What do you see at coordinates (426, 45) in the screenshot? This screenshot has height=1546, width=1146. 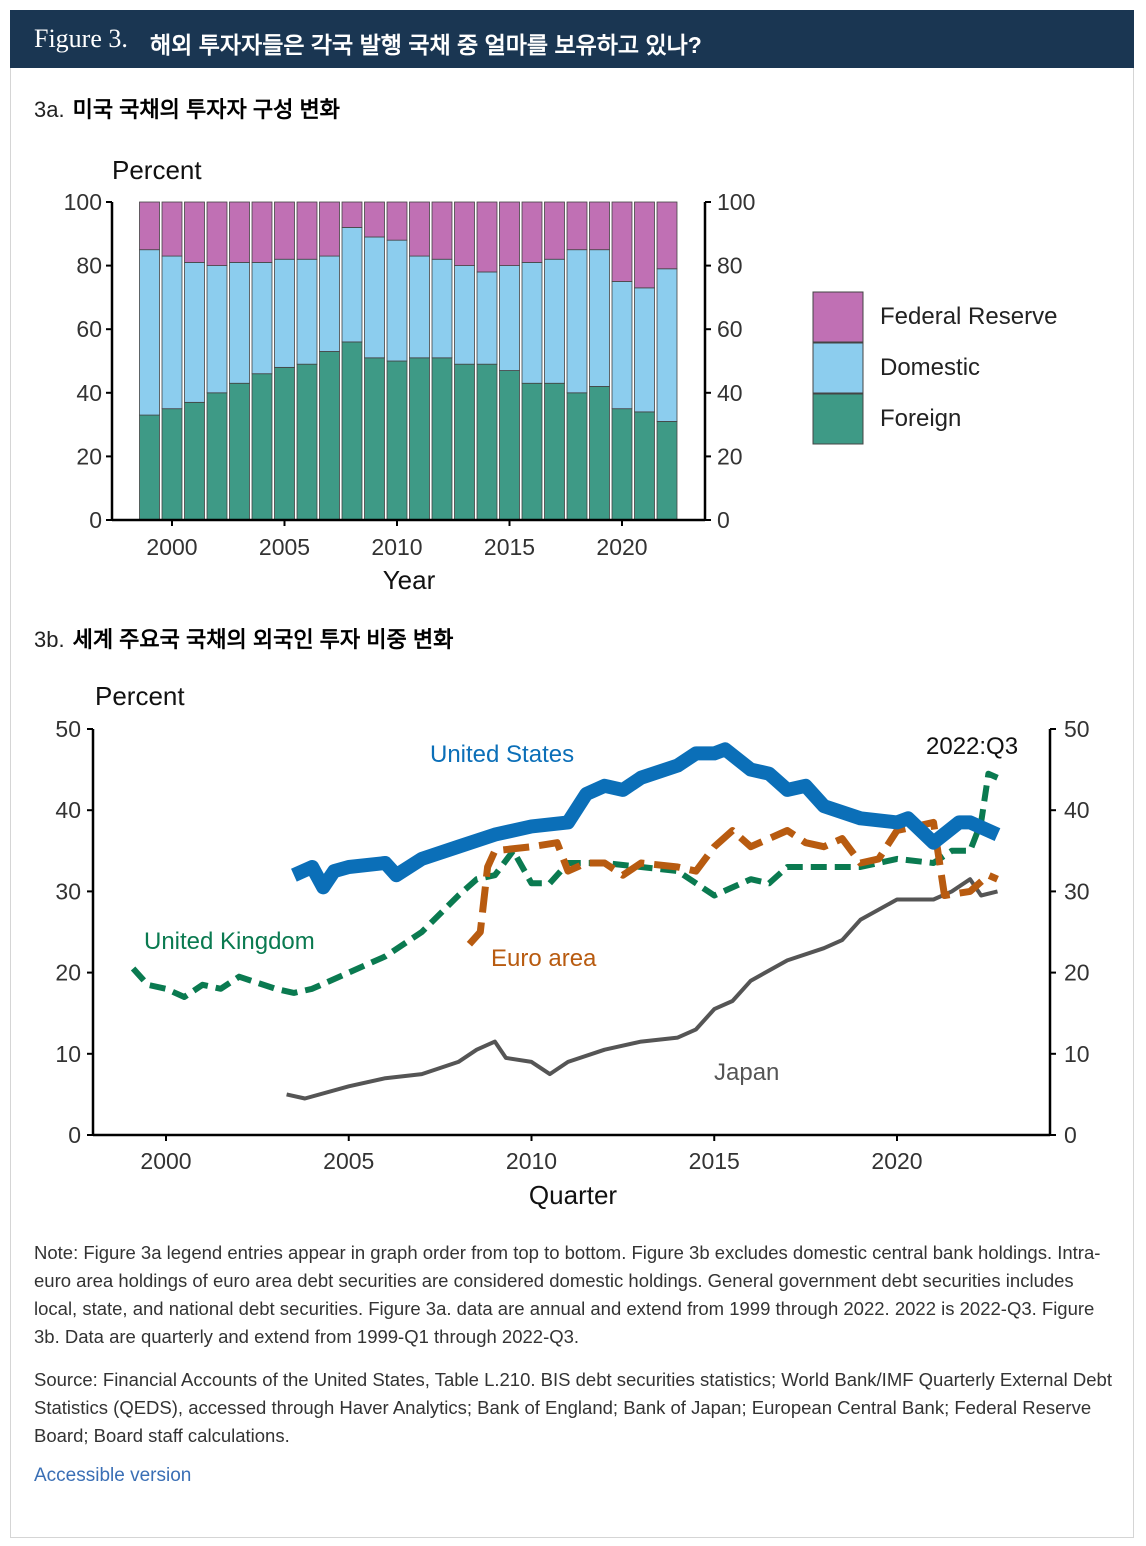 I see `figure-title: 해외 투자자들은 각국 발행 국채 중 얼마를 보유하고 있나?` at bounding box center [426, 45].